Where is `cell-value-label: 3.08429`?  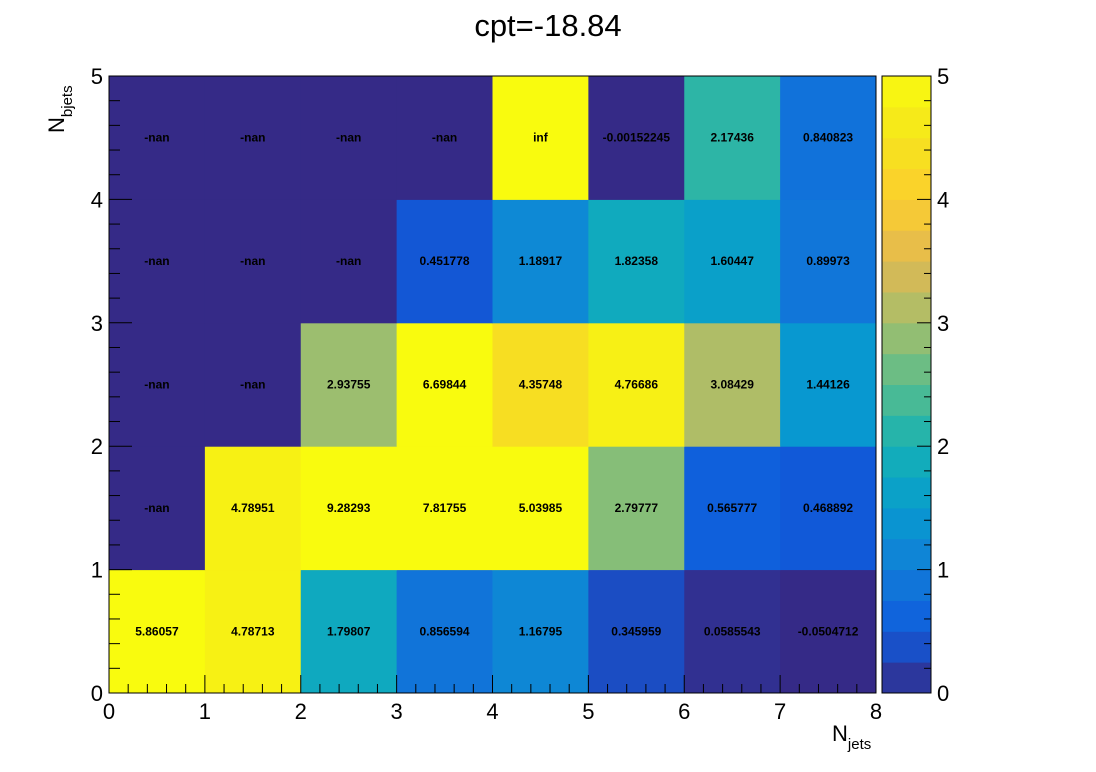 cell-value-label: 3.08429 is located at coordinates (732, 385).